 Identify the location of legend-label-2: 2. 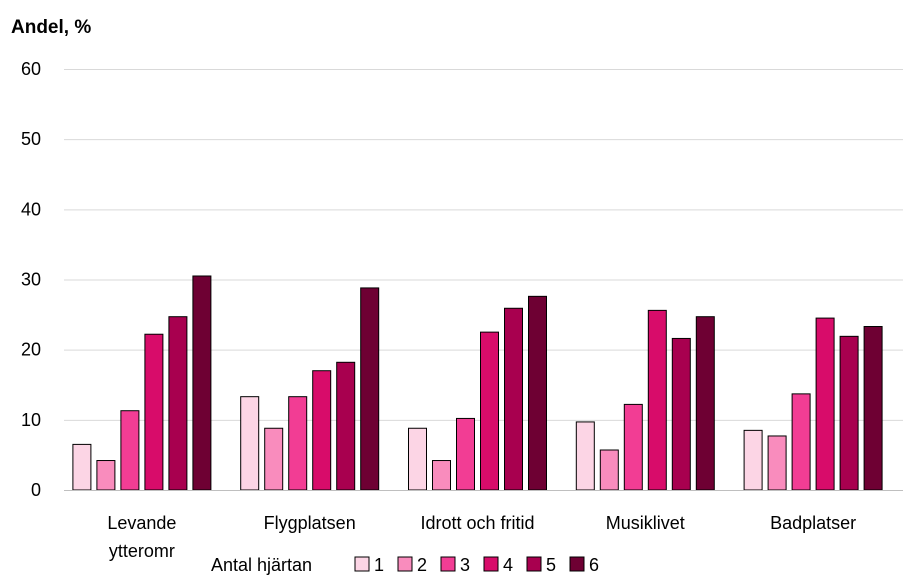
(422, 565).